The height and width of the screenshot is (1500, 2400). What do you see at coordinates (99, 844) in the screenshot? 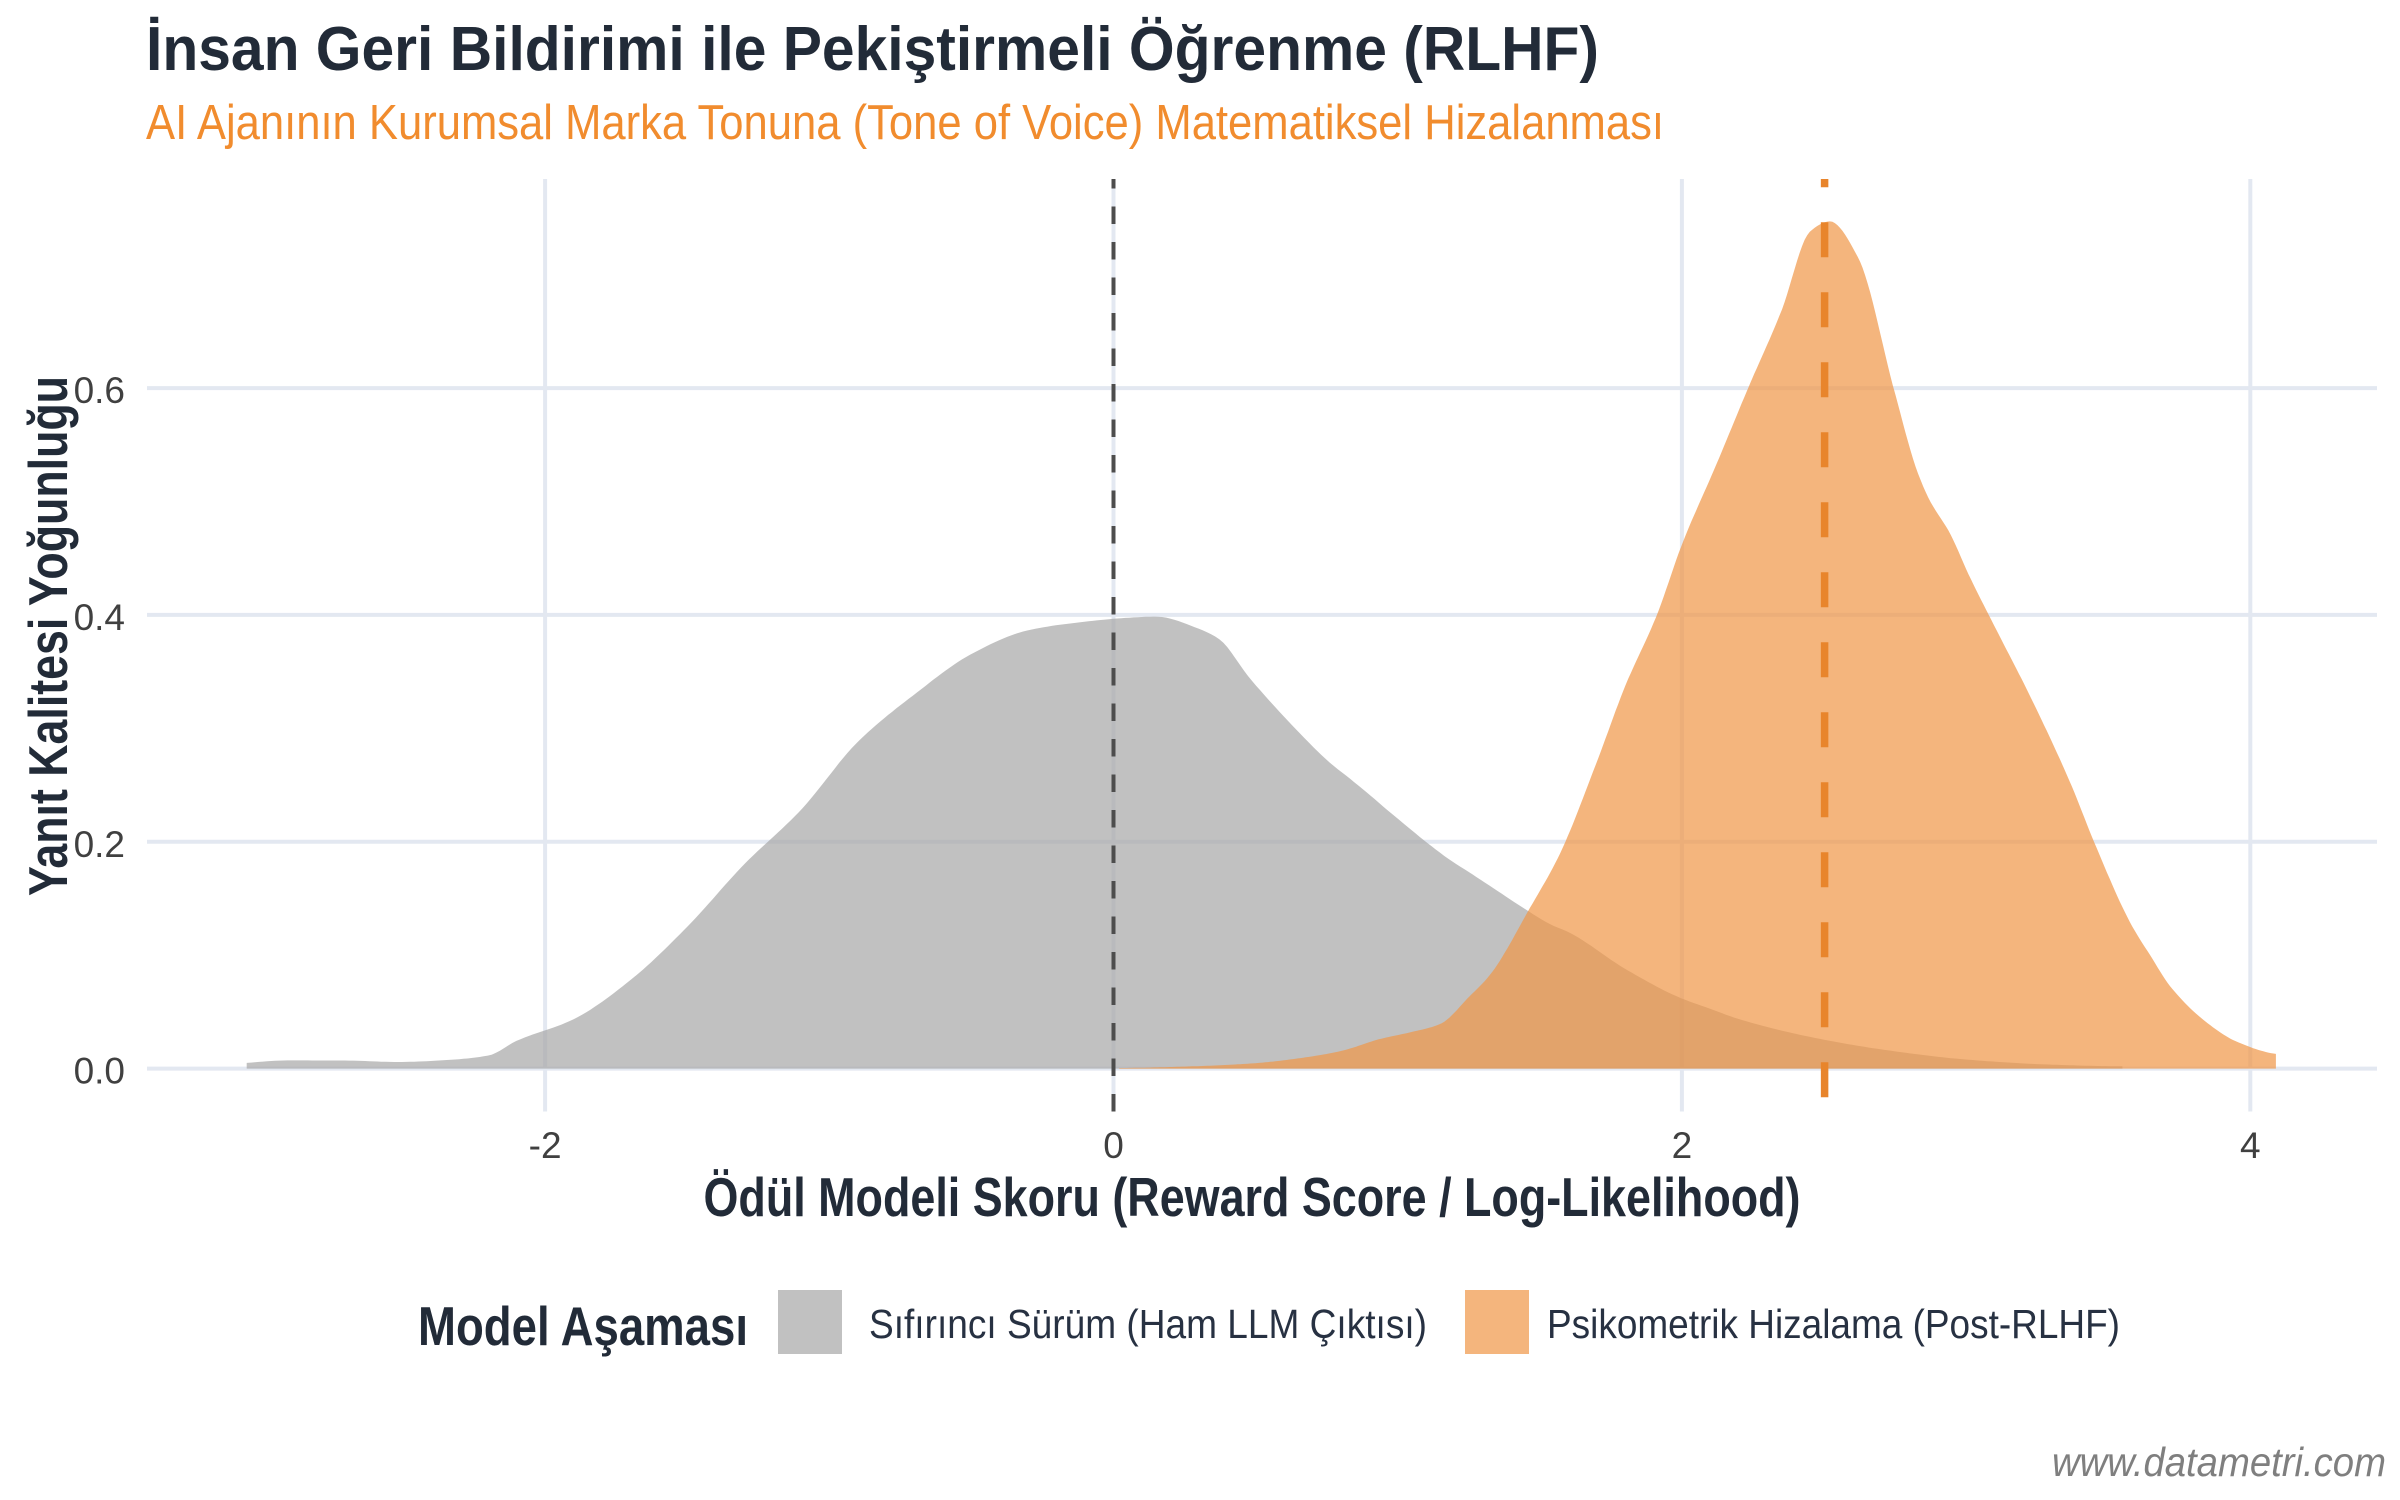
I see `svg-text: 0.2` at bounding box center [99, 844].